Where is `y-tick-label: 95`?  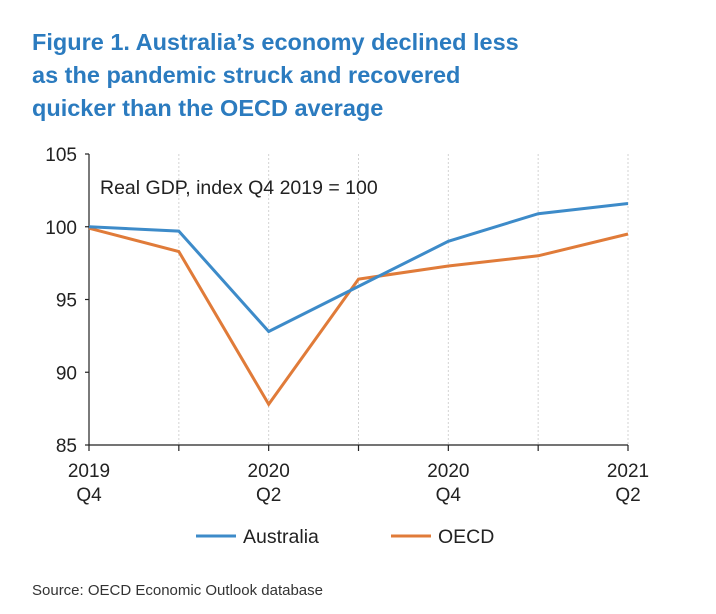 y-tick-label: 95 is located at coordinates (66, 301).